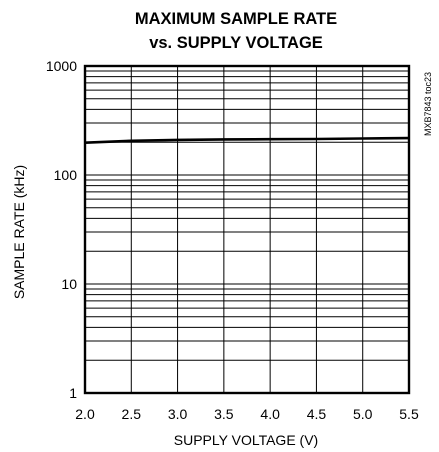  I want to click on chart-subtitle: vs. SUPPLY VOLTAGE, so click(236, 43).